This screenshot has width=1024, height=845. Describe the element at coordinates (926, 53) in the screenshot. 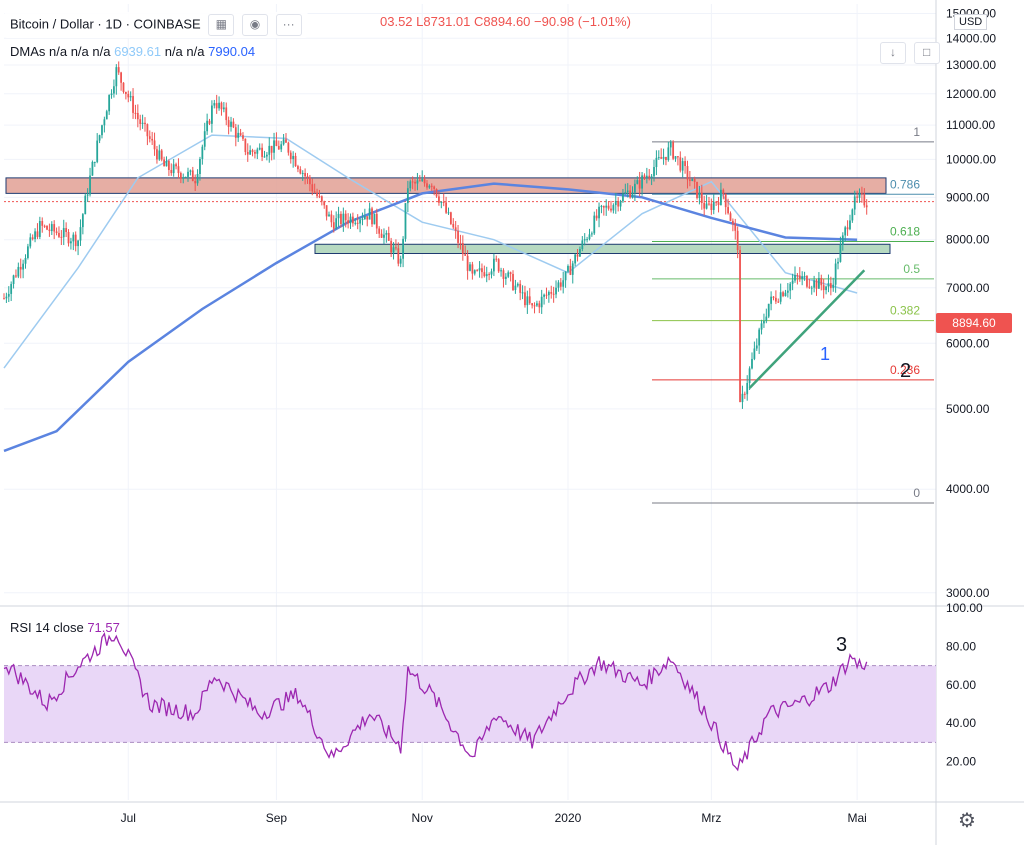

I see `square-icon: □` at that location.